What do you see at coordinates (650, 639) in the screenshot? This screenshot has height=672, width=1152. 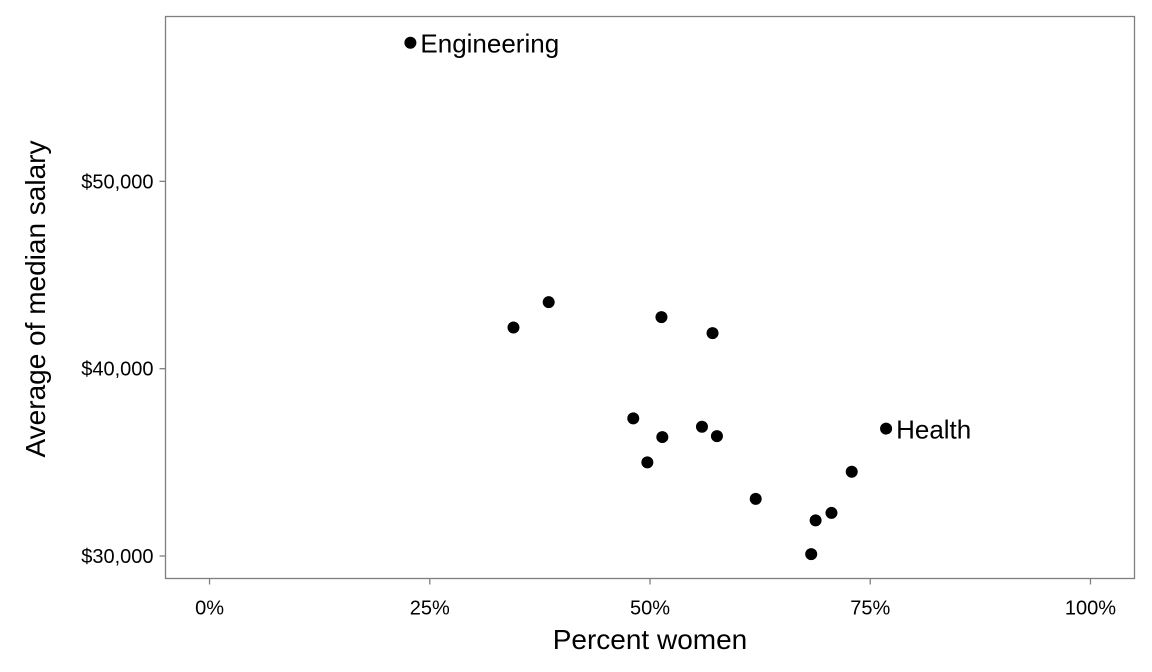 I see `x-axis-title: Percent women` at bounding box center [650, 639].